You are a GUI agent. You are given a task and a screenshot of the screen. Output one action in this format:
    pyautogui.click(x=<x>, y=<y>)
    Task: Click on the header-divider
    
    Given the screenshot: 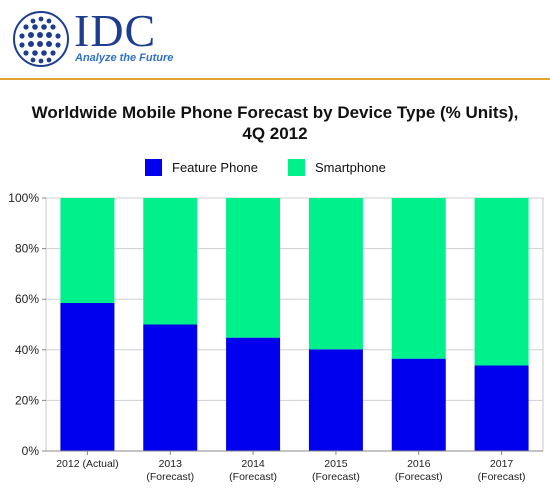 What is the action you would take?
    pyautogui.click(x=275, y=79)
    